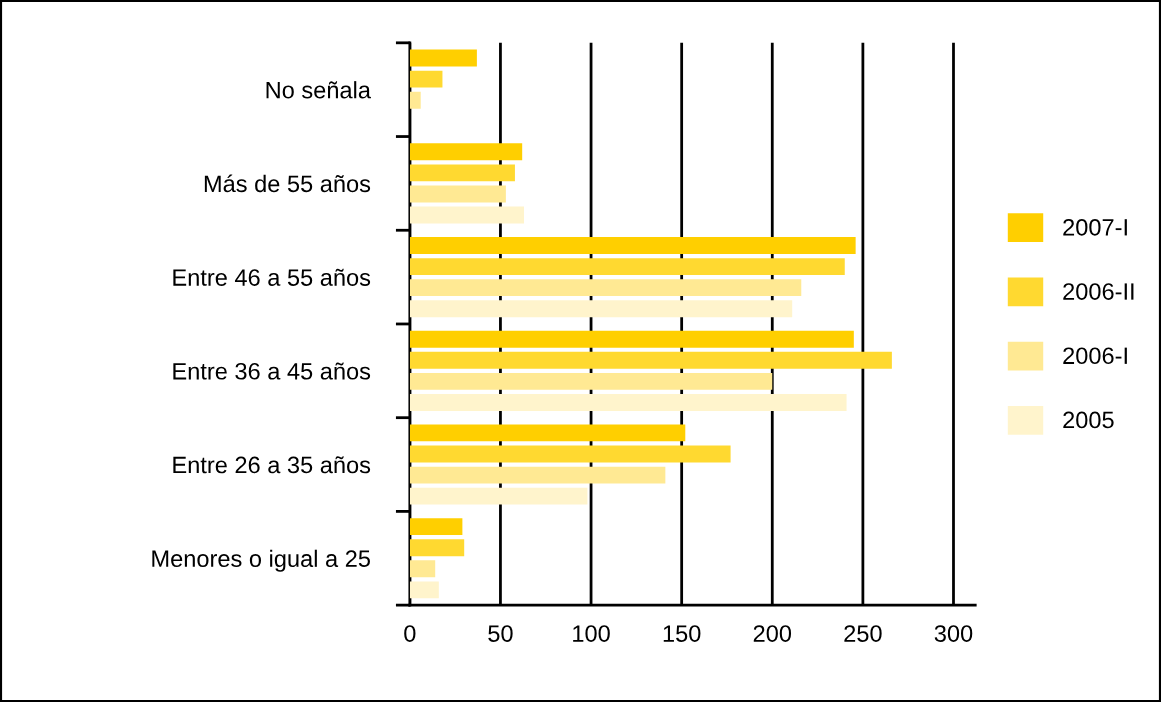  What do you see at coordinates (272, 277) in the screenshot?
I see `y-tick-label: Entre 46 a 55 años` at bounding box center [272, 277].